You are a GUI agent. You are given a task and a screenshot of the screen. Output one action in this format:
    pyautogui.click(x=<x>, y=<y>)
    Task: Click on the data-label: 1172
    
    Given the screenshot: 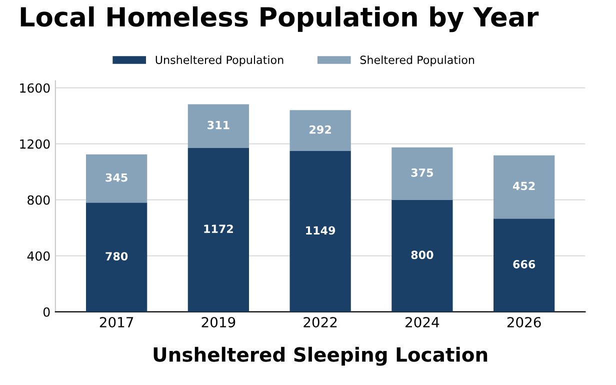 What is the action you would take?
    pyautogui.click(x=218, y=228)
    